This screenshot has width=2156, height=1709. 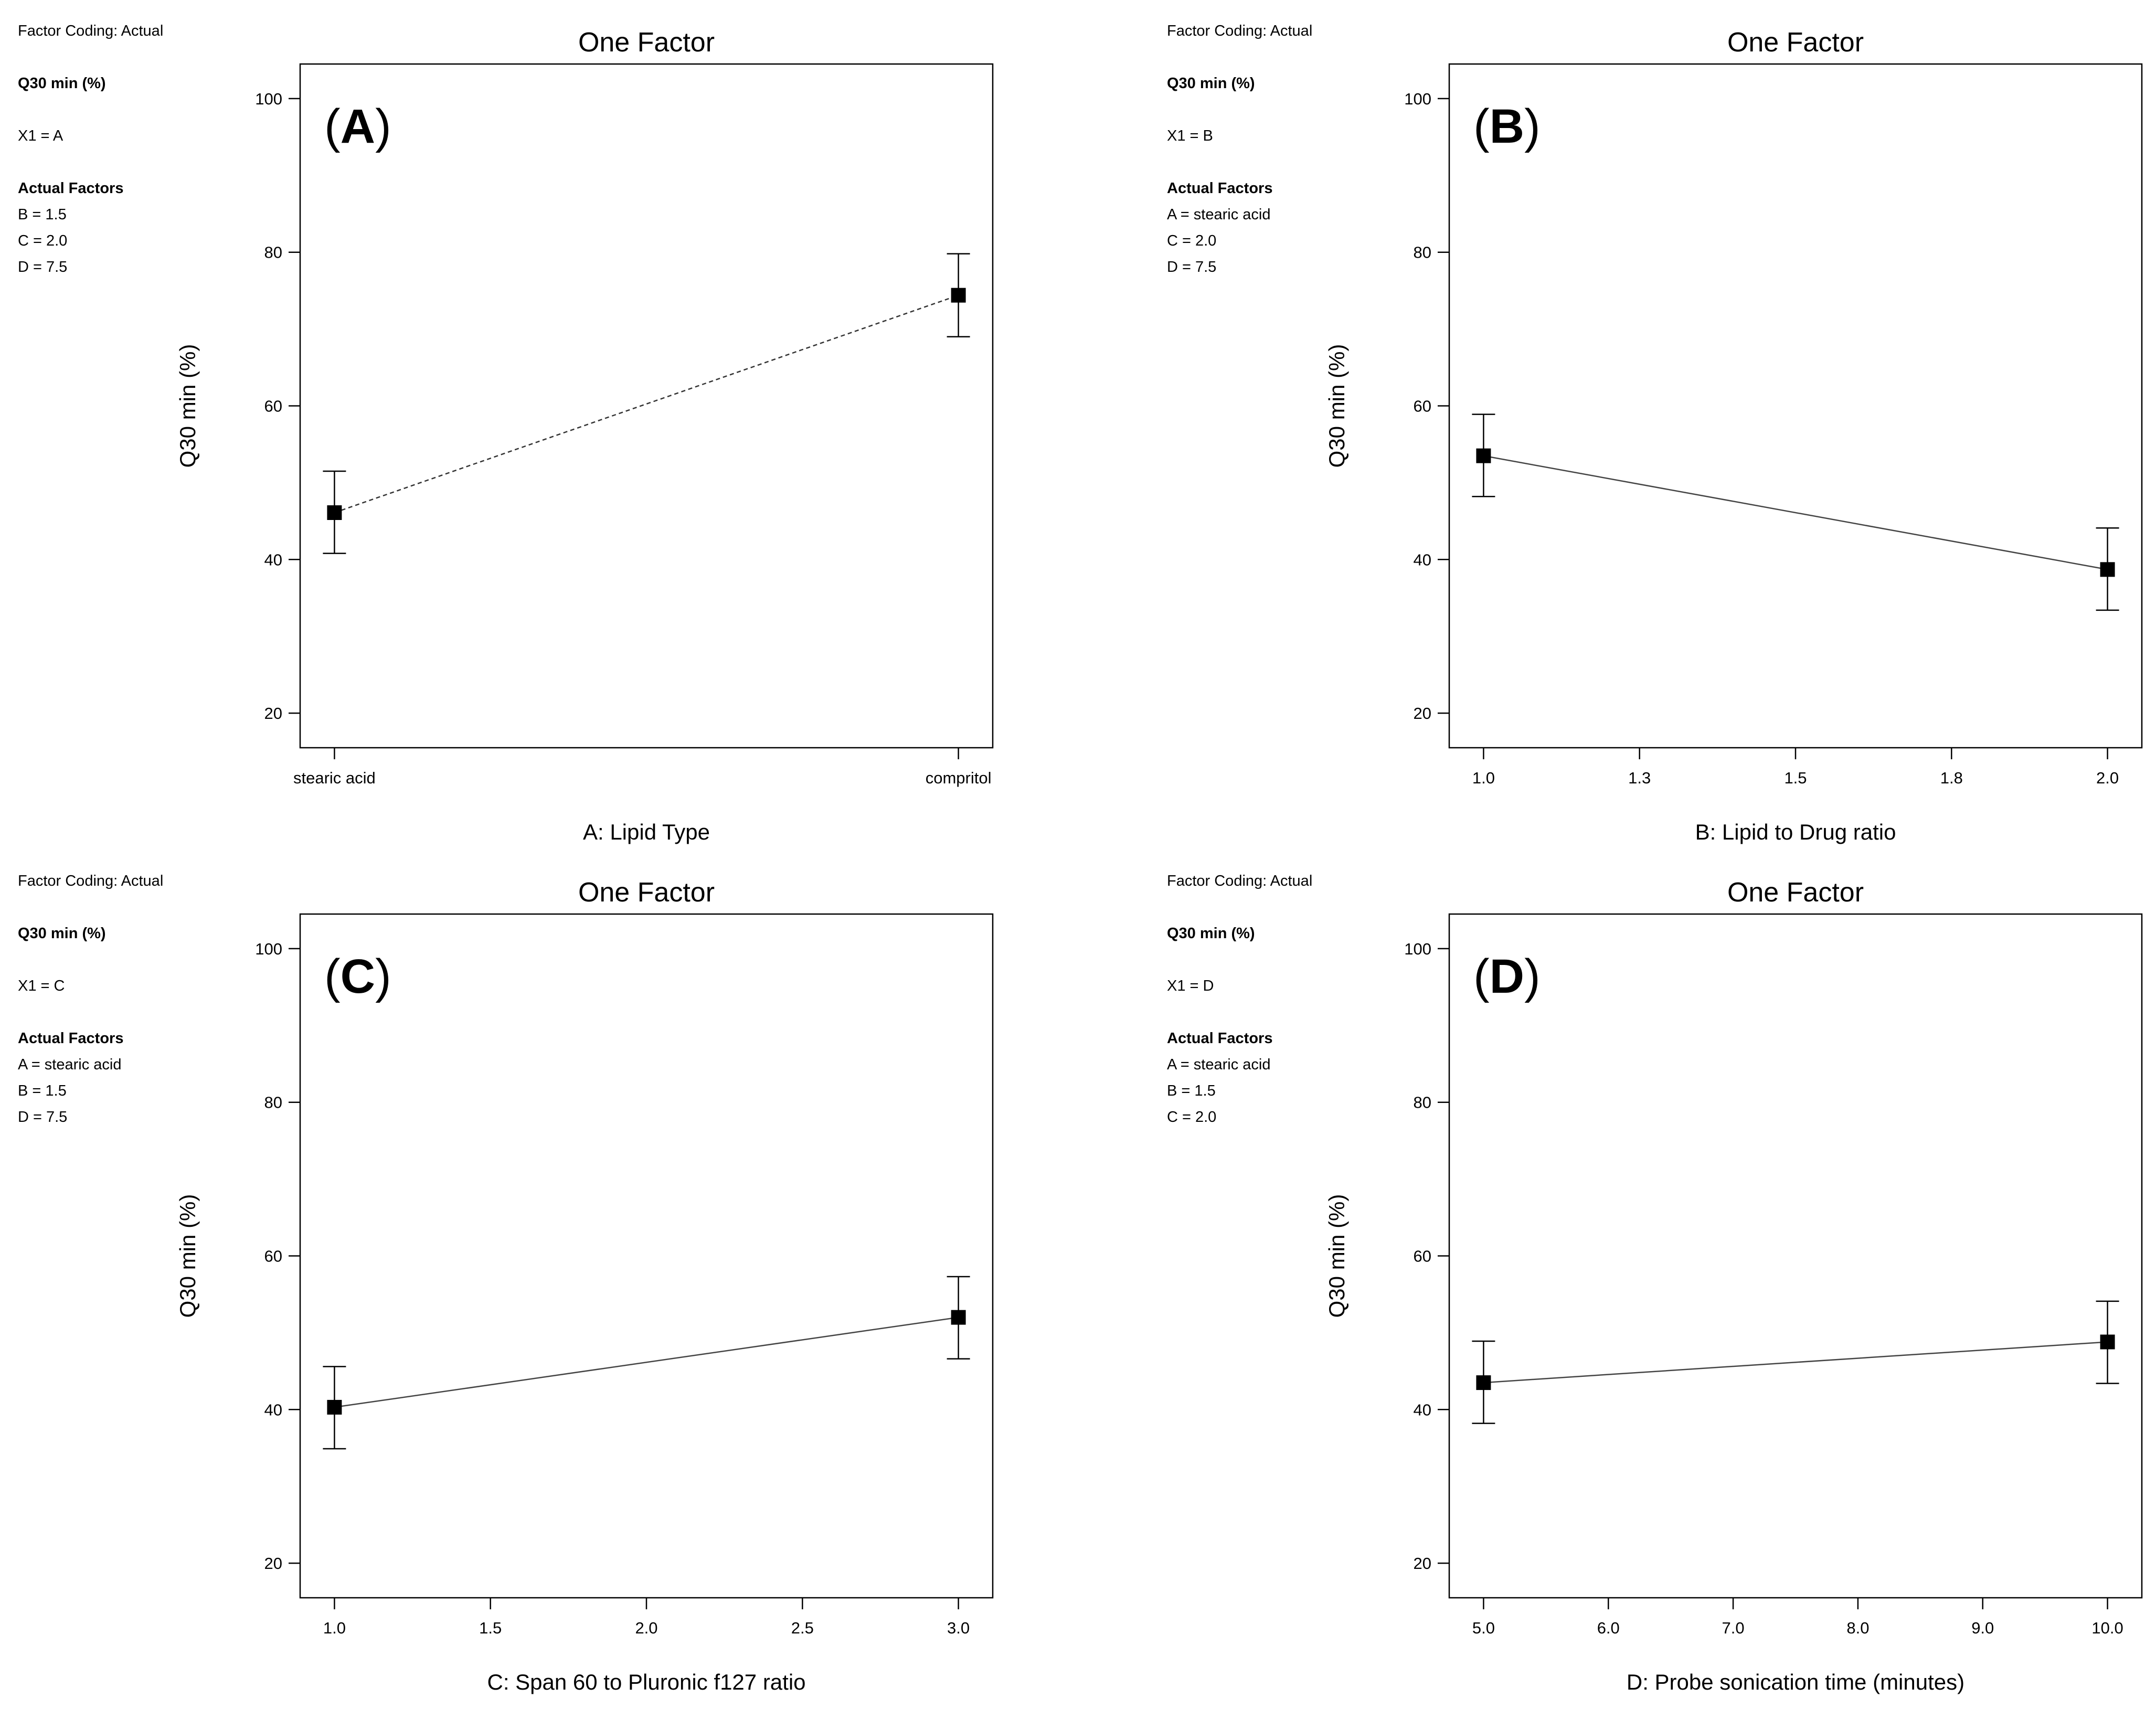 I want to click on x-tick-label: 9.0, so click(x=1982, y=1628).